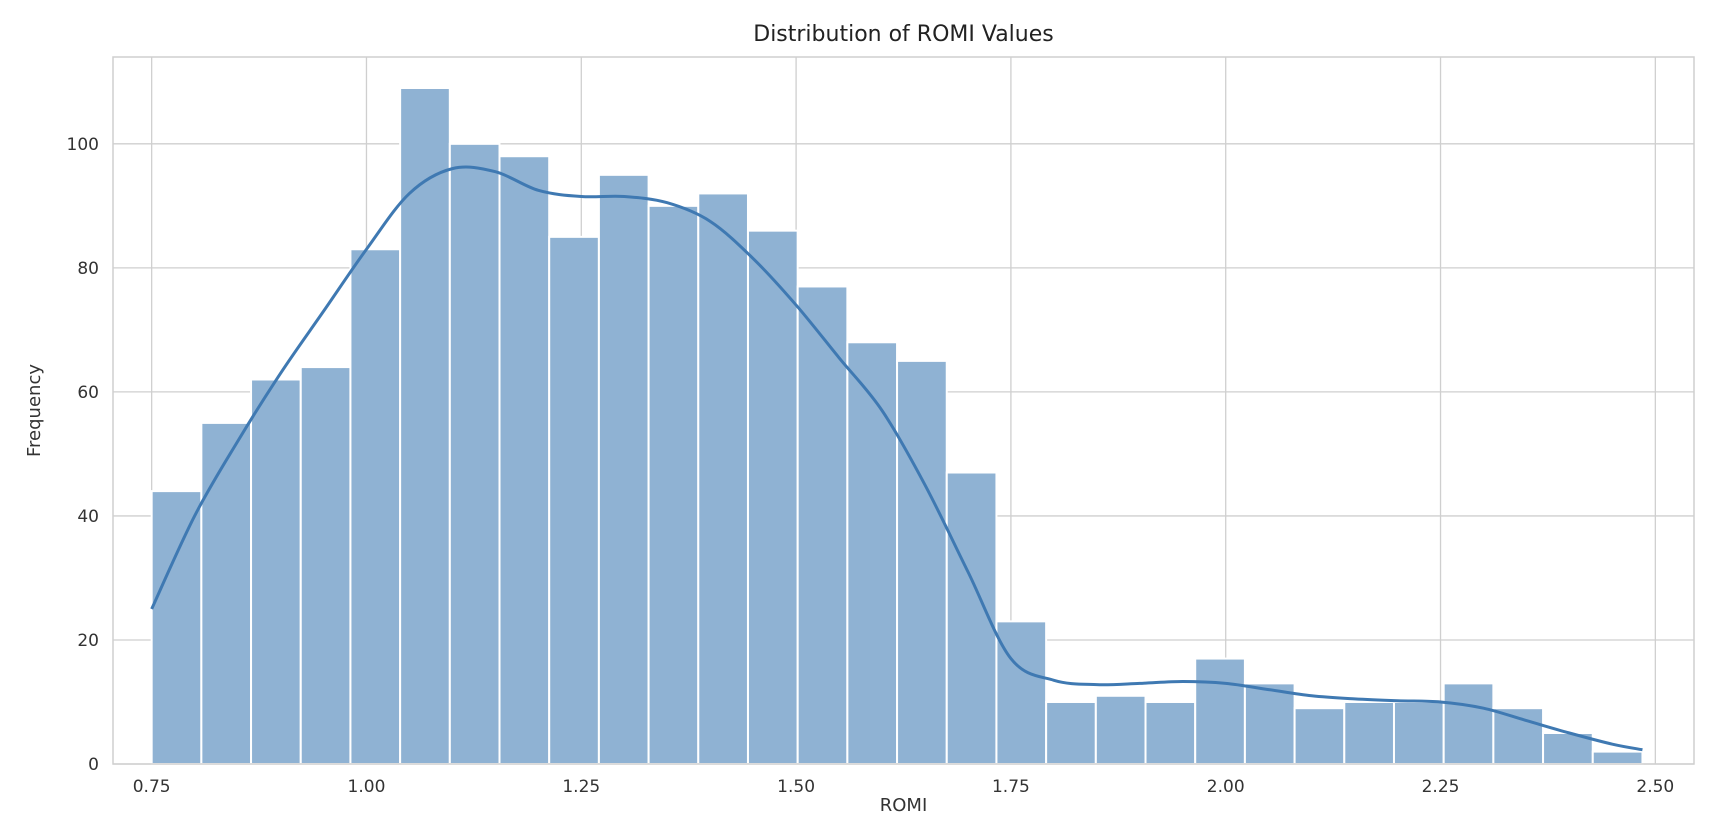  I want to click on y-axis-title: Frequency, so click(34, 410).